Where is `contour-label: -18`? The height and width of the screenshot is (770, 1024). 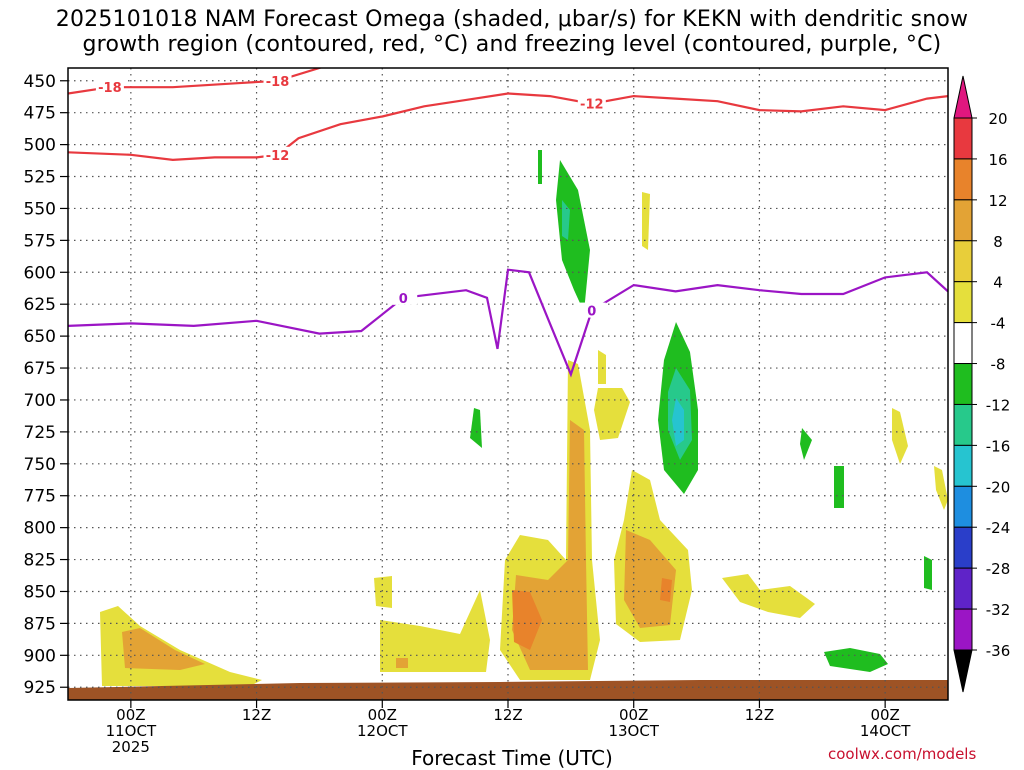
contour-label: -18 is located at coordinates (278, 82).